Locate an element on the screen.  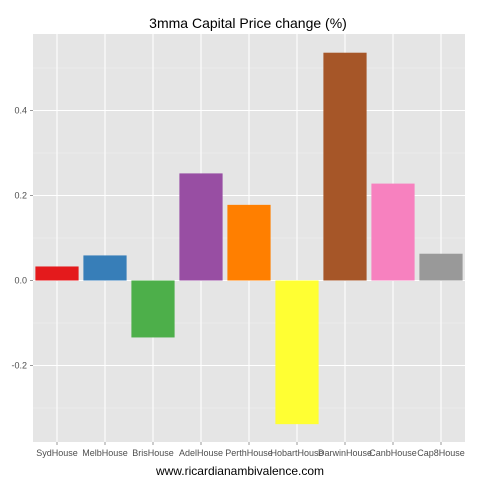
y-tick-label: 0.2 is located at coordinates (20, 196).